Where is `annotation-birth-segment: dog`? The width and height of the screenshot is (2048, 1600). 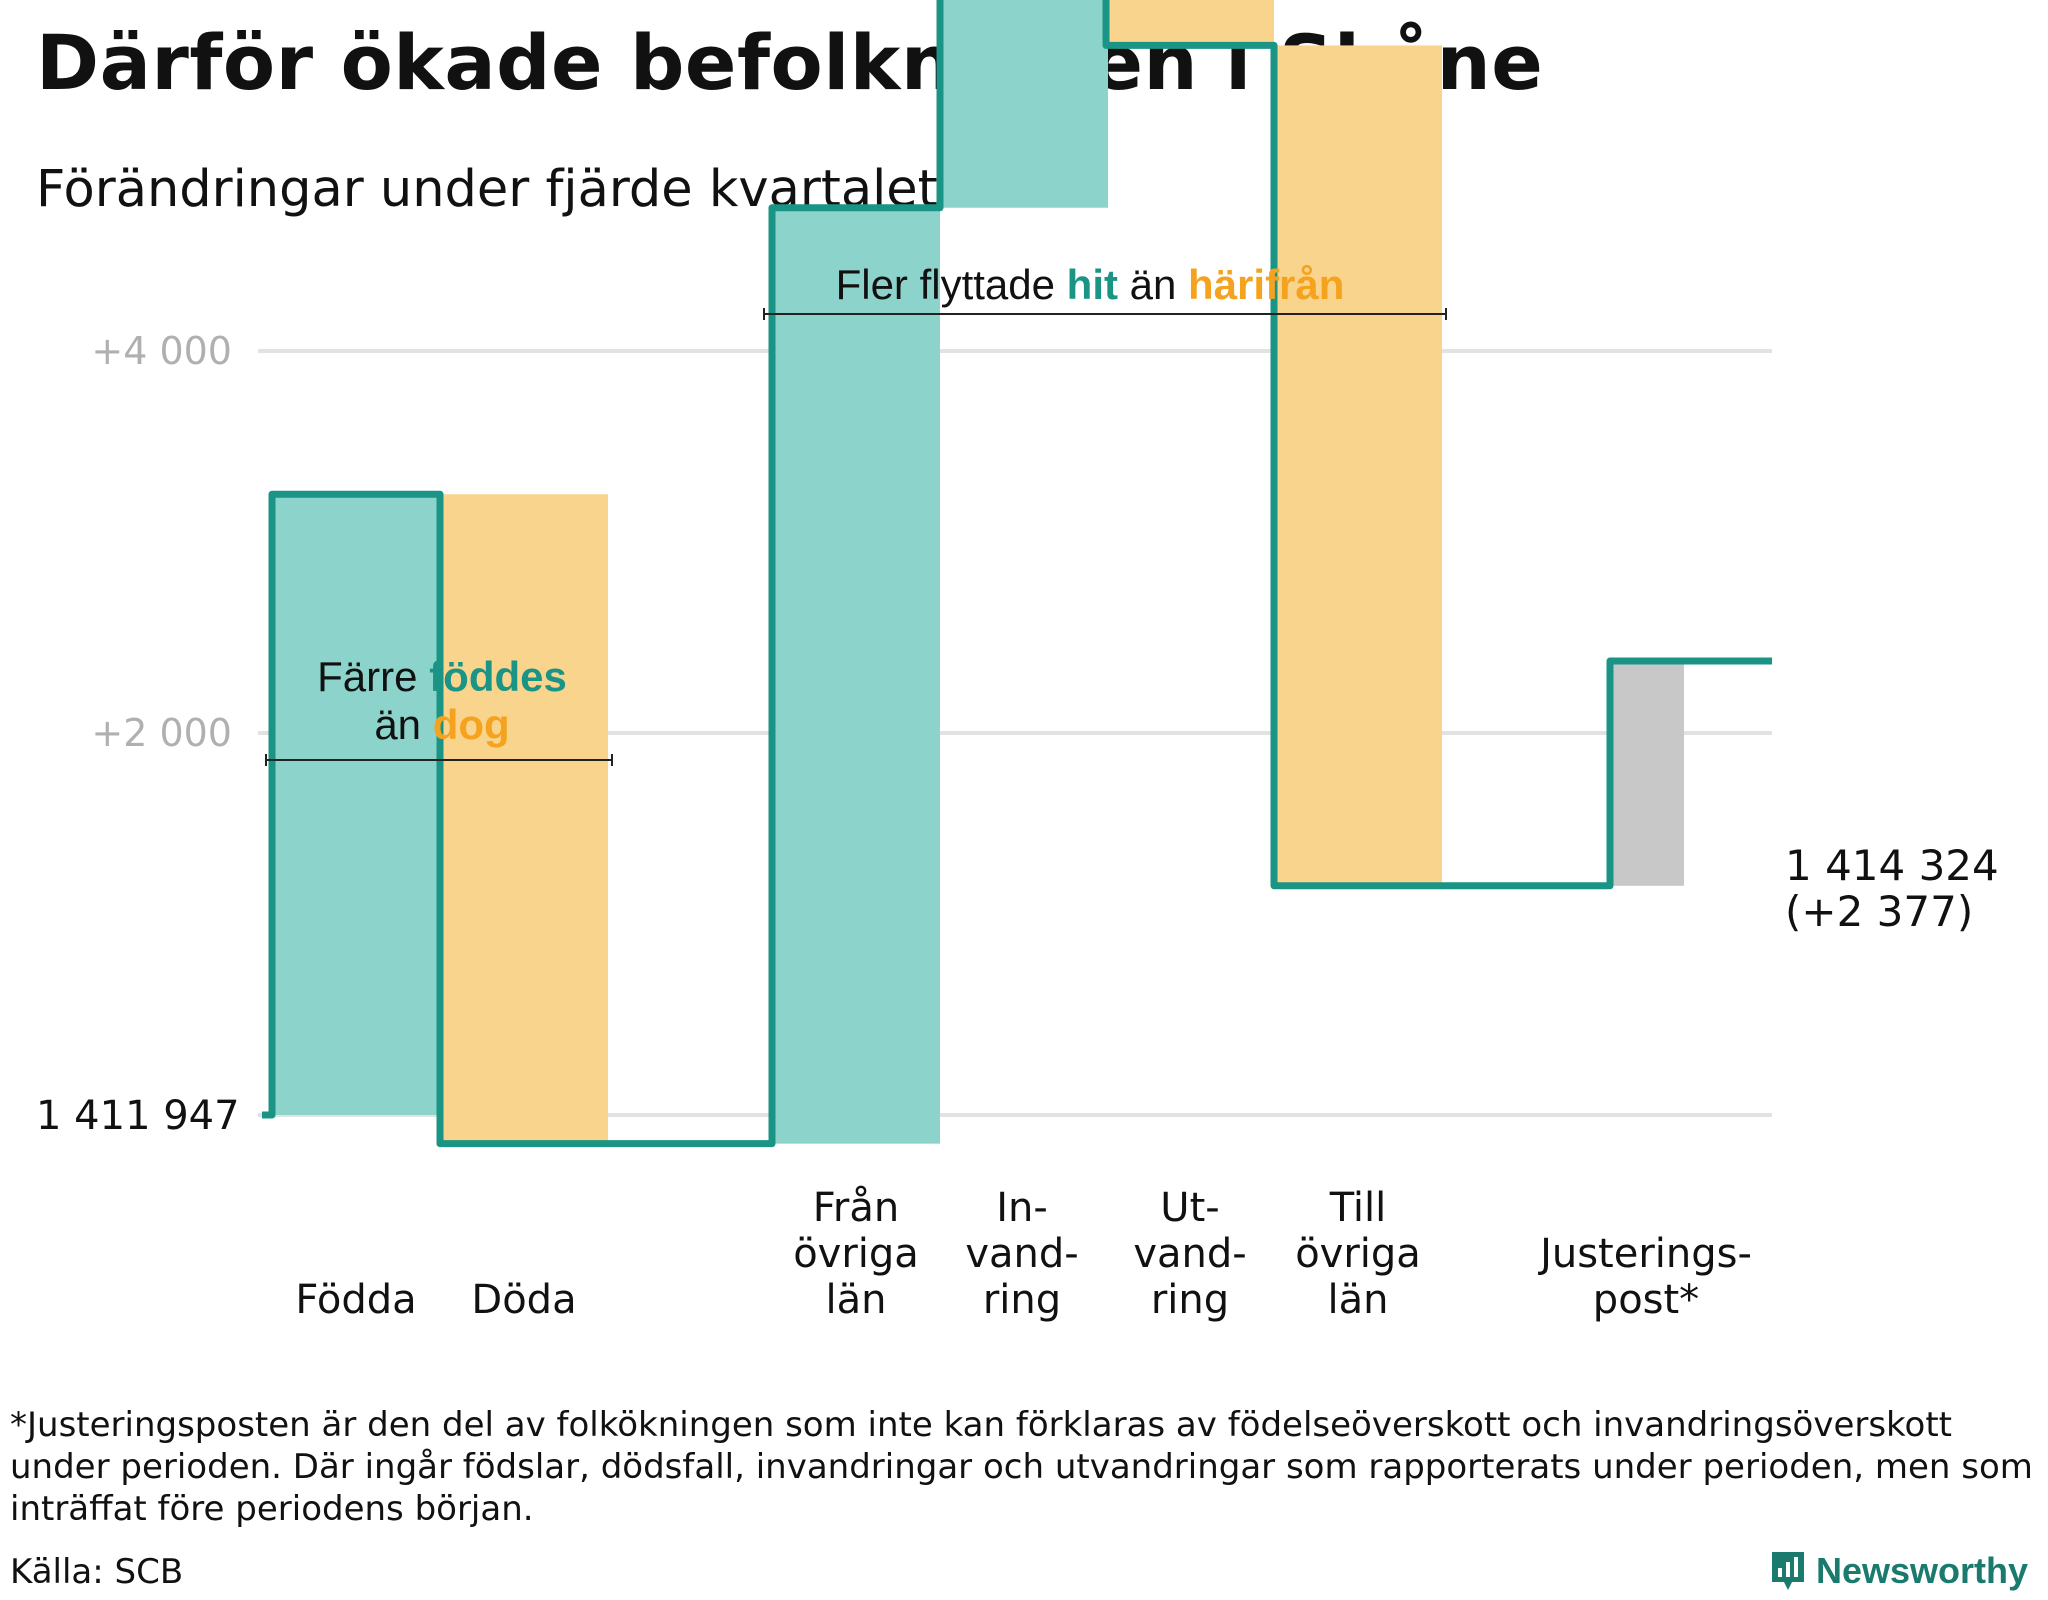
annotation-birth-segment: dog is located at coordinates (471, 724).